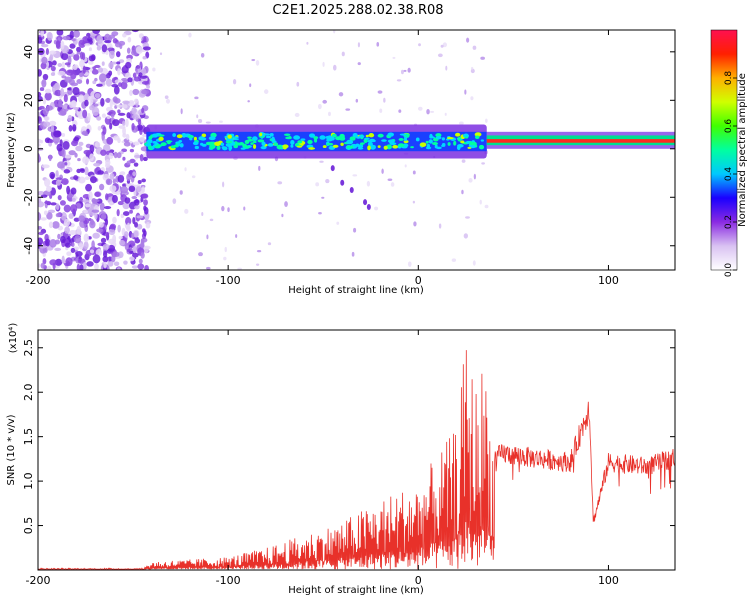  What do you see at coordinates (729, 78) in the screenshot?
I see `colorbar-tick-label: 0.8` at bounding box center [729, 78].